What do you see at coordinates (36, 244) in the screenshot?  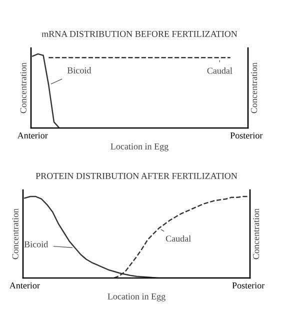 I see `series-label: Bicoid` at bounding box center [36, 244].